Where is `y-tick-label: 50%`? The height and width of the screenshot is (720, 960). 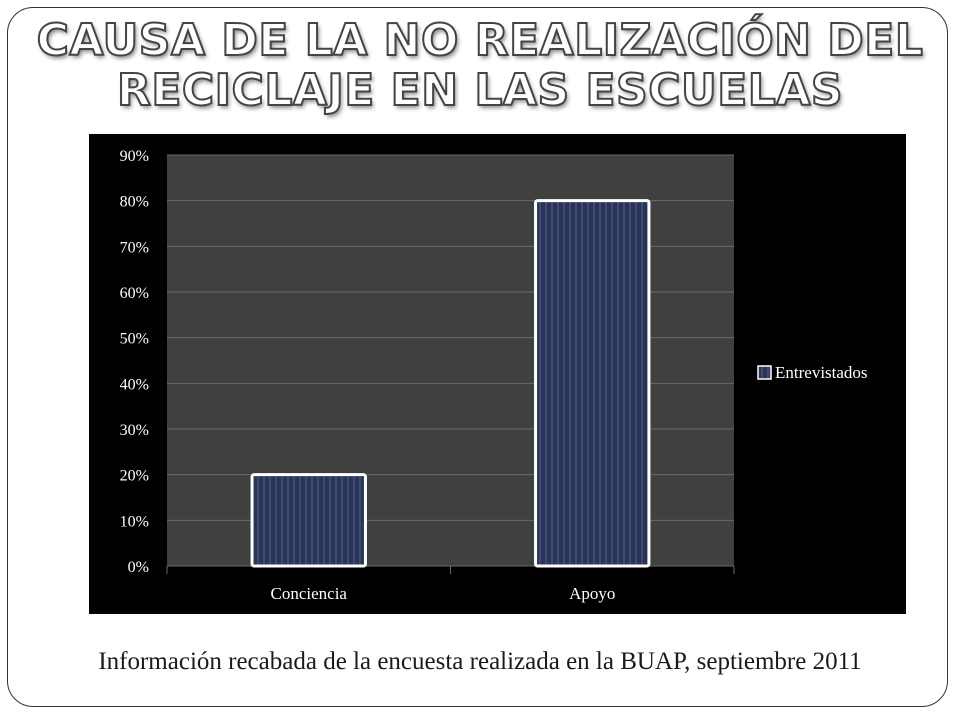
y-tick-label: 50% is located at coordinates (134, 339).